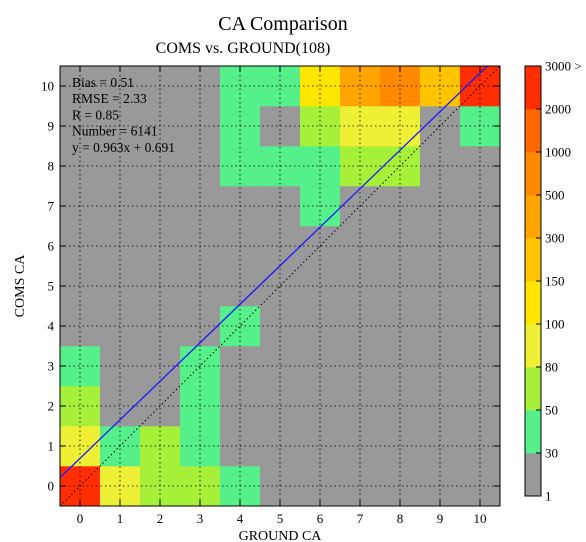  Describe the element at coordinates (80, 518) in the screenshot. I see `x-tick-label: 0` at that location.